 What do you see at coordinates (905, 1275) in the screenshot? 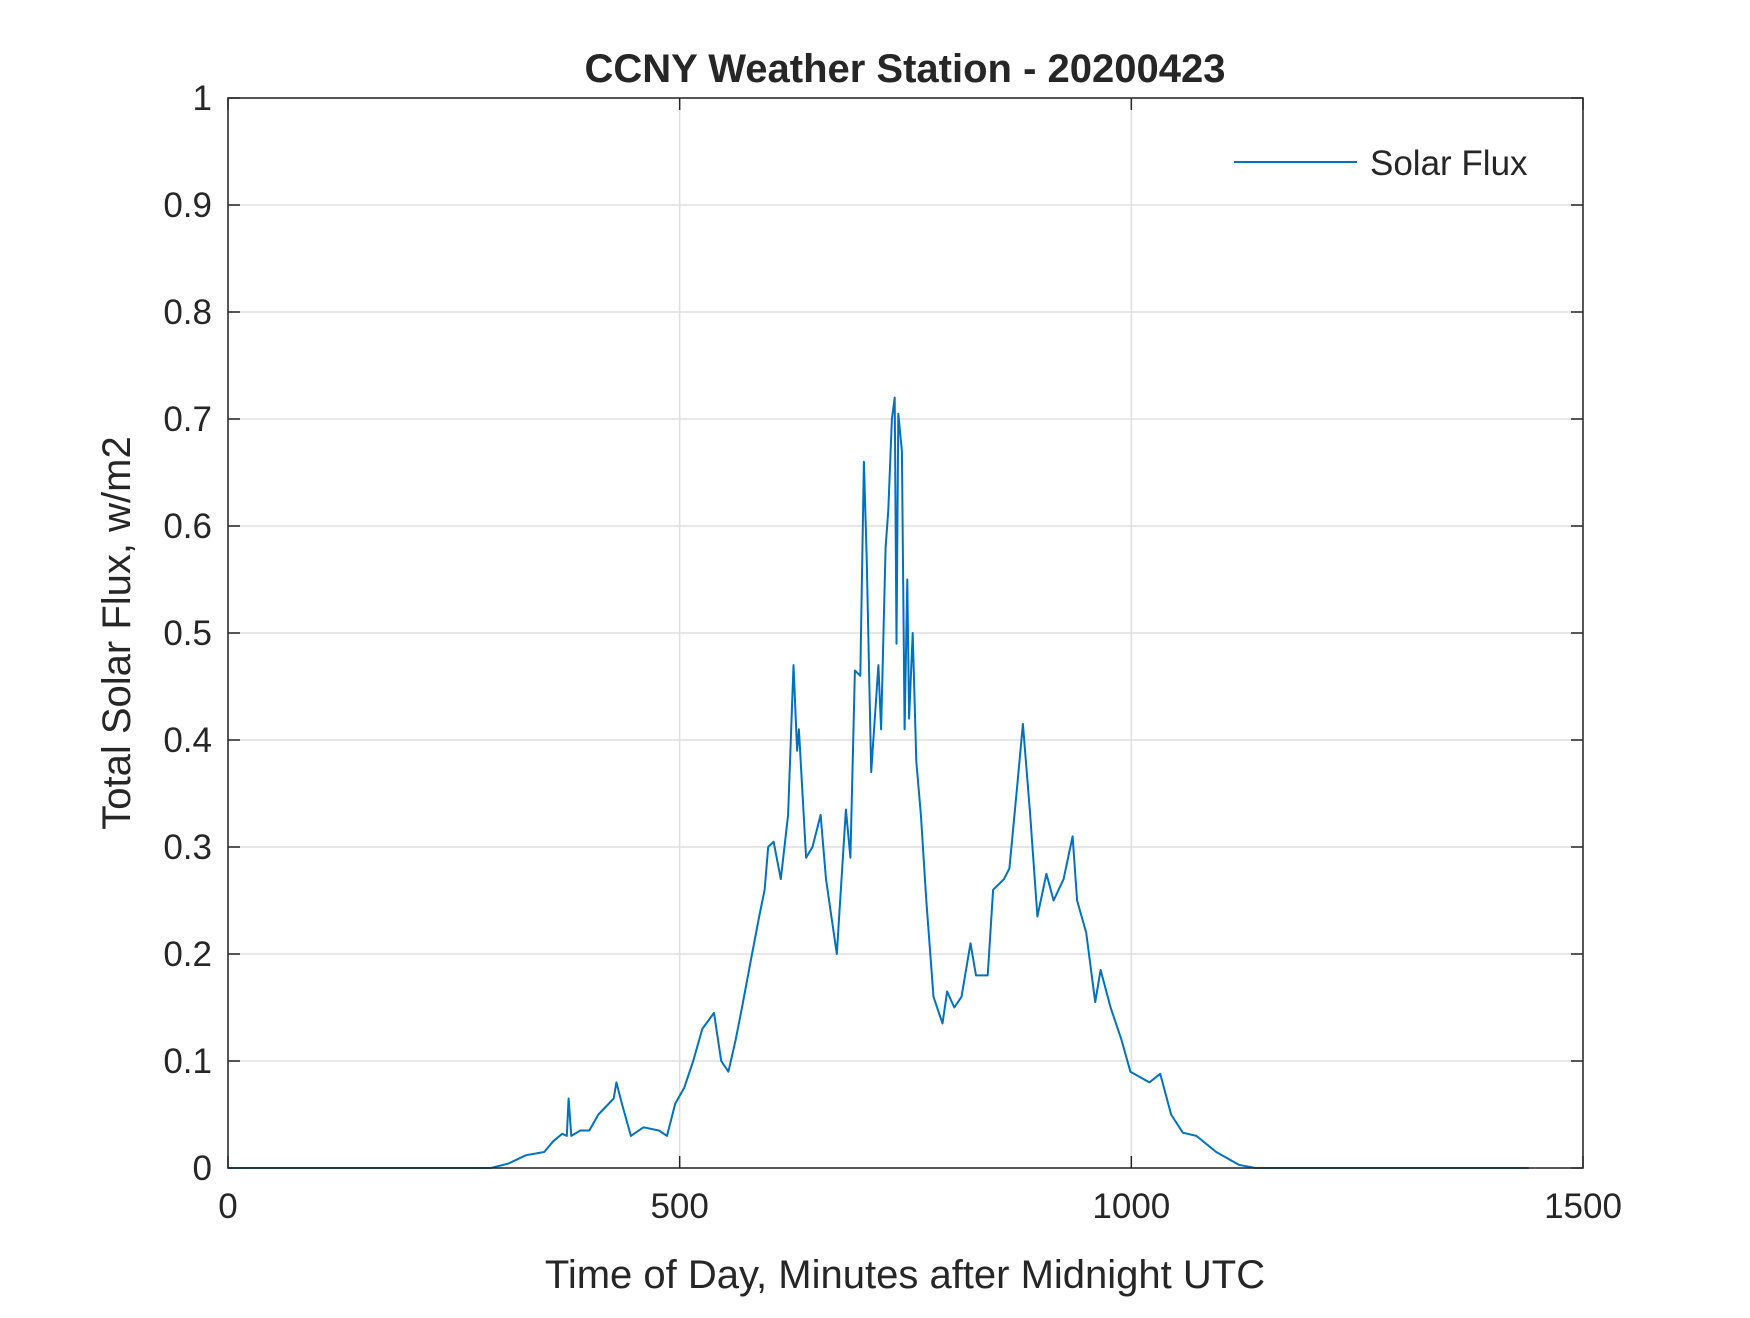
I see `x-axis-label: Time of Day, Minutes after Midnight UTC` at bounding box center [905, 1275].